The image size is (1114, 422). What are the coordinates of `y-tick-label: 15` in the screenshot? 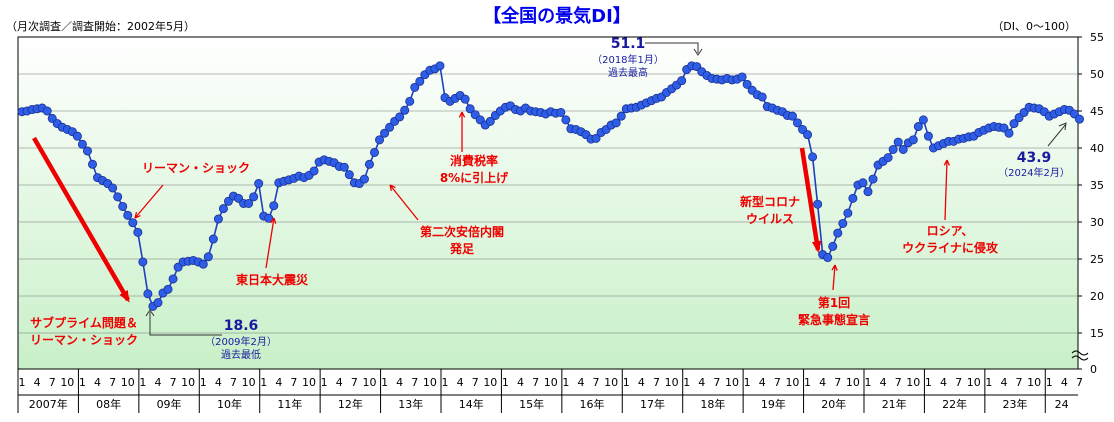 It's located at (1097, 333).